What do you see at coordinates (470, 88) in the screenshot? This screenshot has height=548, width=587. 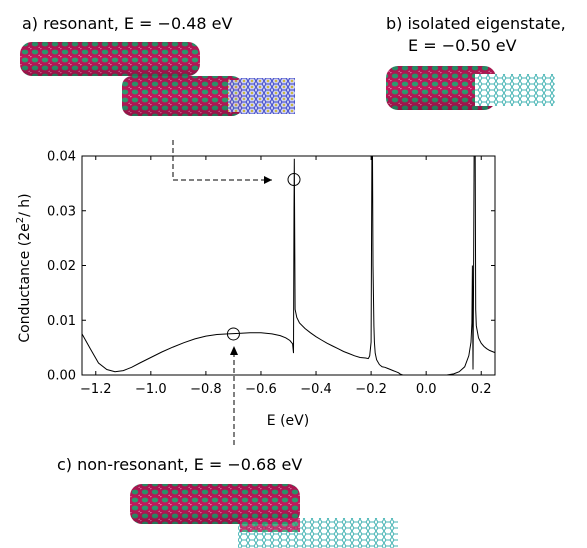 I see `panel-b-molecule-image` at bounding box center [470, 88].